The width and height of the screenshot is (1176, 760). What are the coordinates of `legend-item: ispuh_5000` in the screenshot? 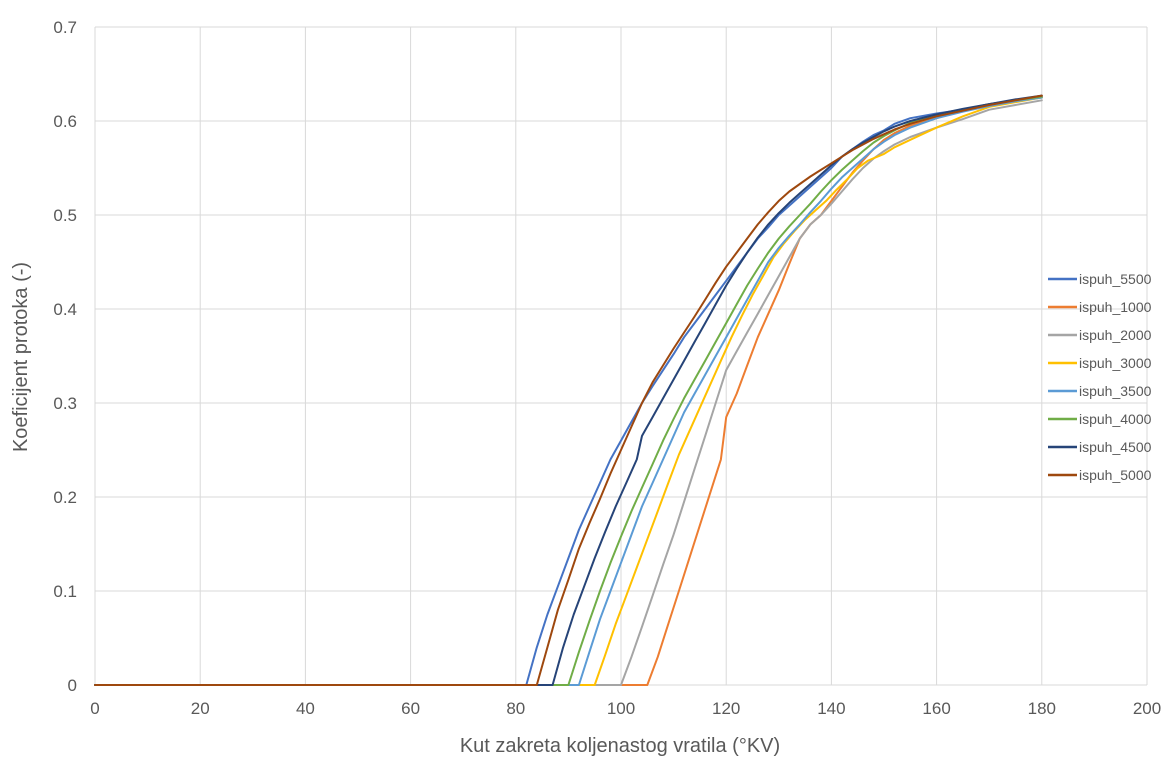 It's located at (1100, 475).